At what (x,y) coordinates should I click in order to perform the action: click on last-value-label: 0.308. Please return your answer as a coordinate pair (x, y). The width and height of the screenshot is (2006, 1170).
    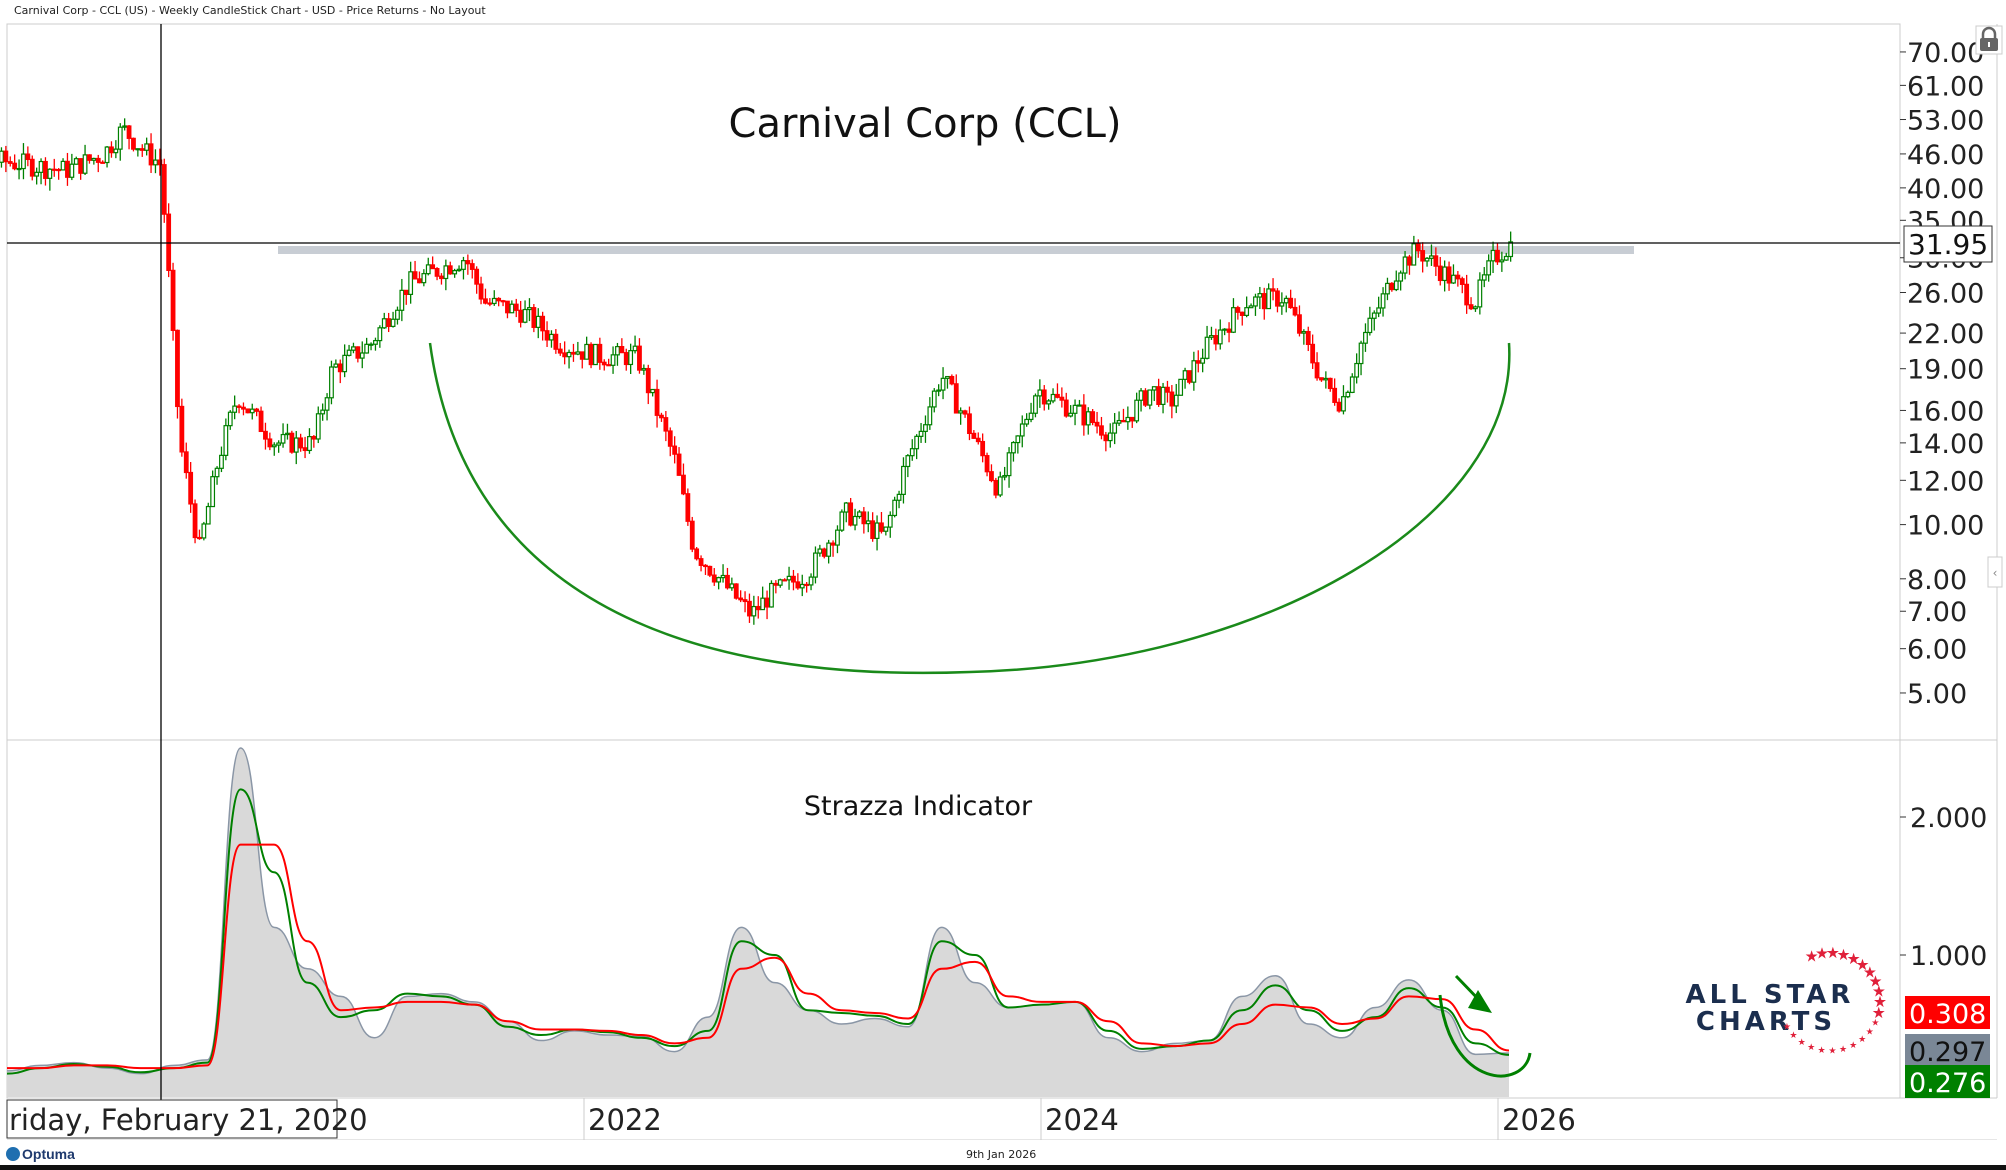
    Looking at the image, I should click on (1947, 1014).